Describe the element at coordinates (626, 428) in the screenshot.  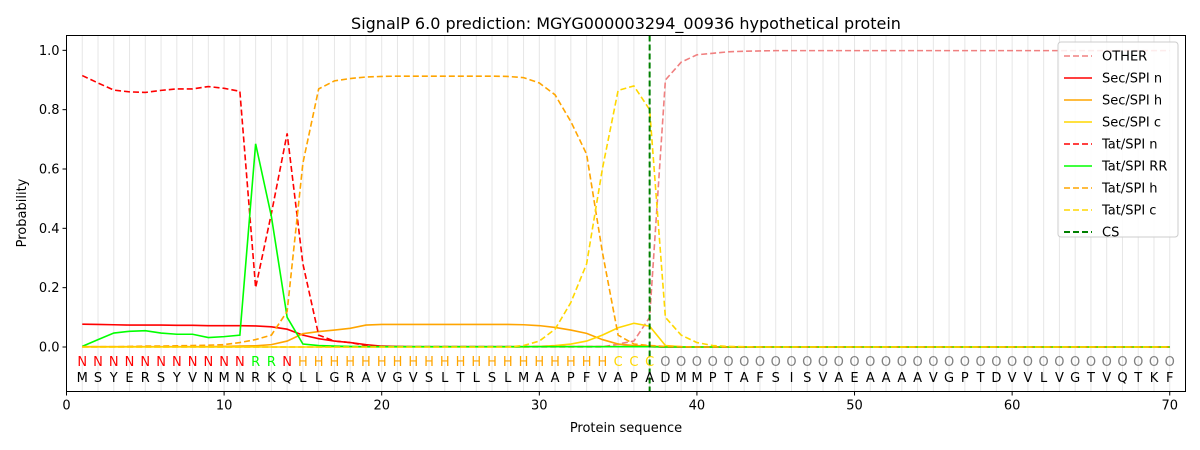
I see `x-axis-label: Protein sequence` at that location.